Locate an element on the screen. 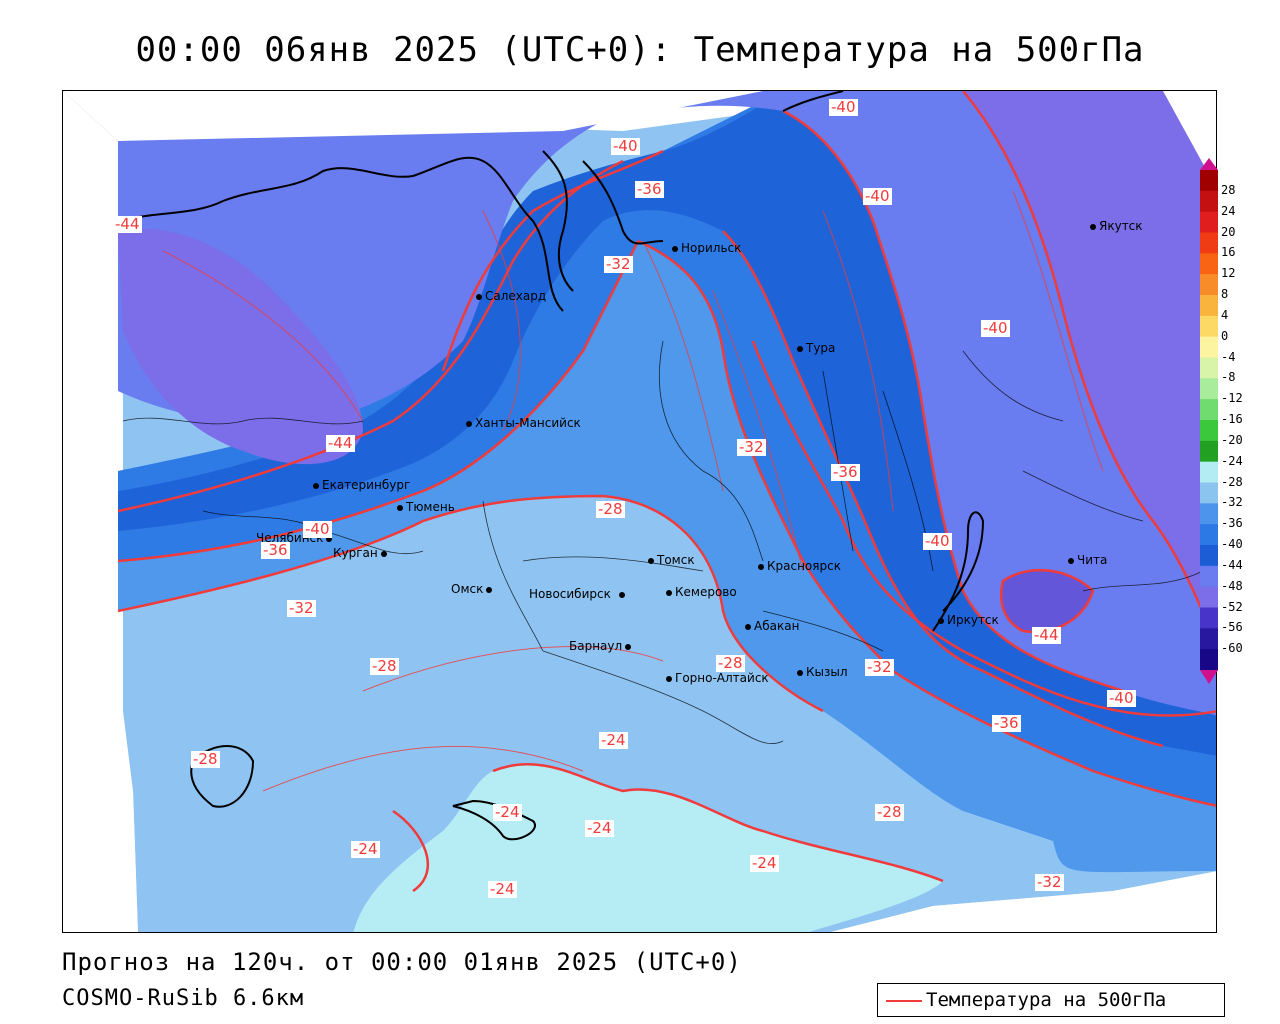  outside-domain-top is located at coordinates (413, 116).